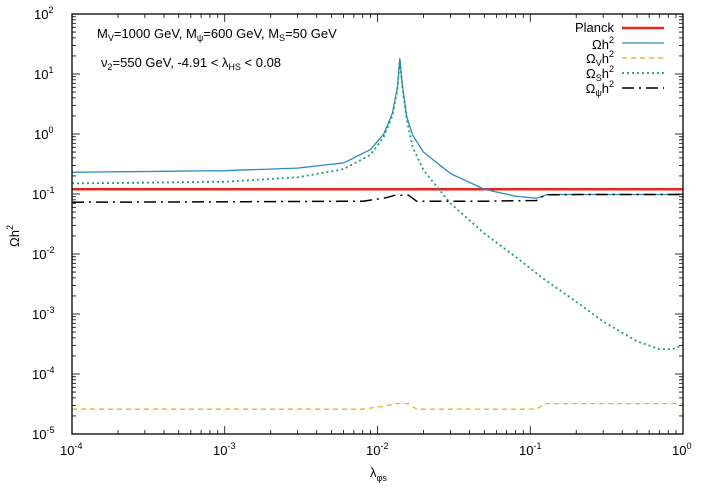 This screenshot has width=708, height=496. I want to click on vector-relic-line, so click(377, 406).